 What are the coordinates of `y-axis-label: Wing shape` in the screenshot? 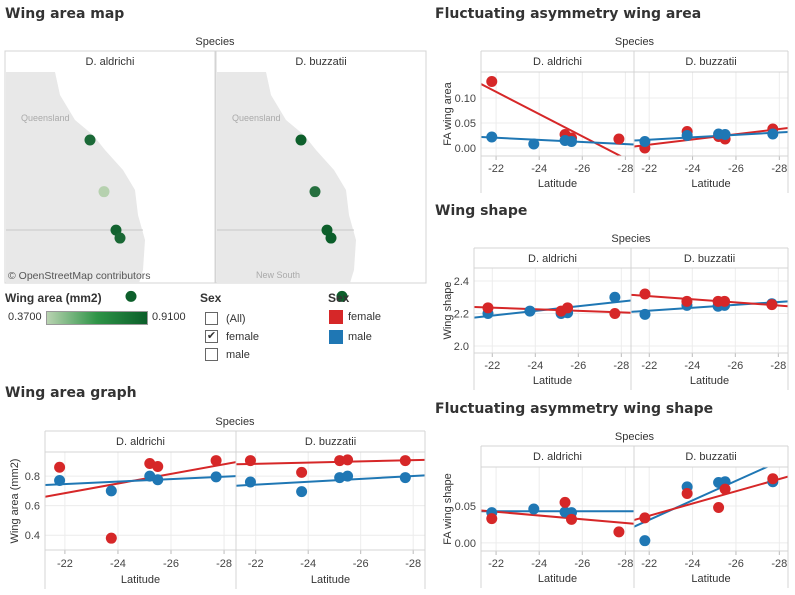 It's located at (448, 310).